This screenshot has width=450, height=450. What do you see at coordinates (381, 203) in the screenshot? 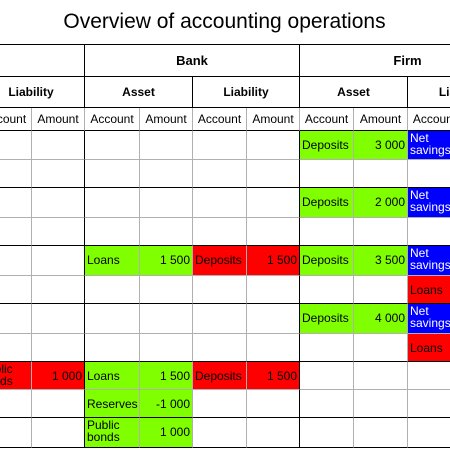
I see `amount-cell: 2 000` at bounding box center [381, 203].